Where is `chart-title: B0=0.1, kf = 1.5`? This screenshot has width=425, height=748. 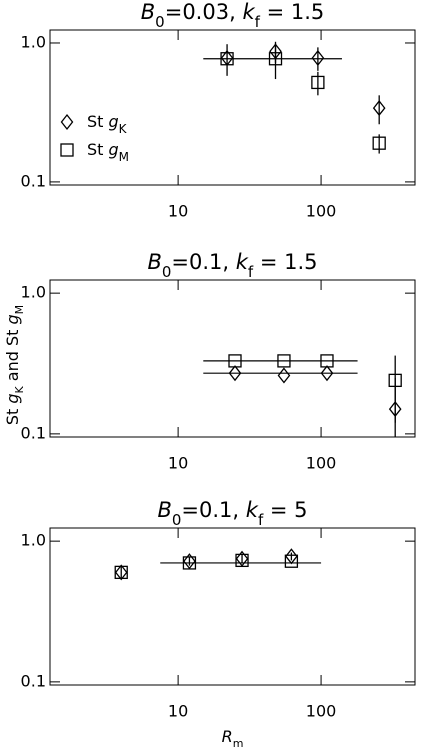
chart-title: B0=0.1, kf = 1.5 is located at coordinates (232, 265).